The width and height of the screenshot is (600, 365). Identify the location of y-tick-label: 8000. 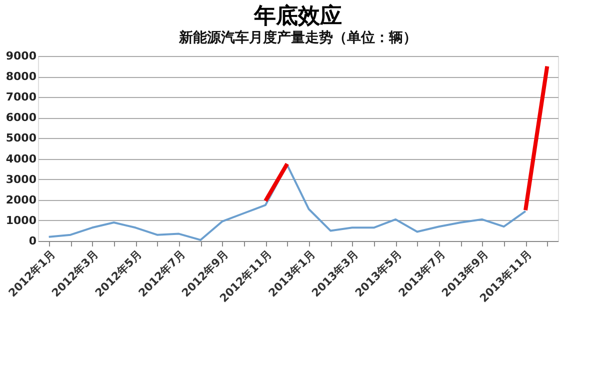
(21, 77).